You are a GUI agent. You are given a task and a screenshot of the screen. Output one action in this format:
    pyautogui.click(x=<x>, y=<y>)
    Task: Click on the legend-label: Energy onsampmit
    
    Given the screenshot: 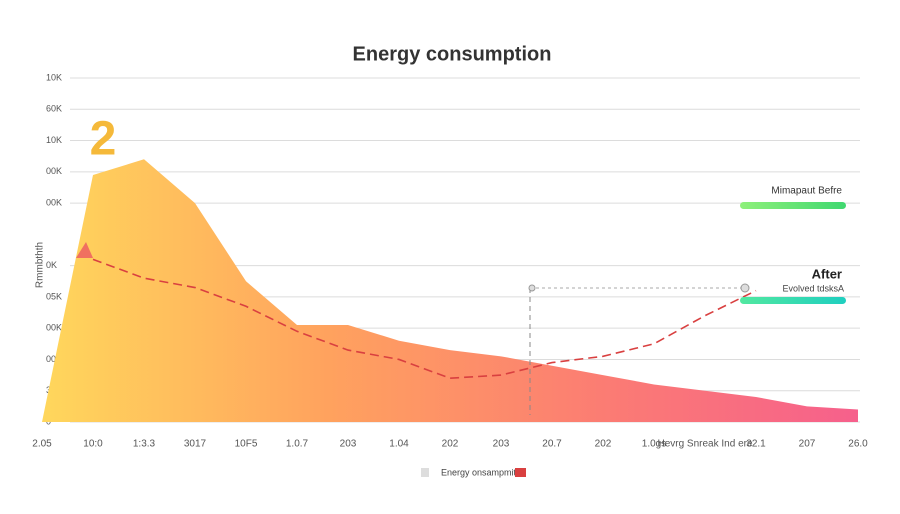 What is the action you would take?
    pyautogui.click(x=479, y=472)
    